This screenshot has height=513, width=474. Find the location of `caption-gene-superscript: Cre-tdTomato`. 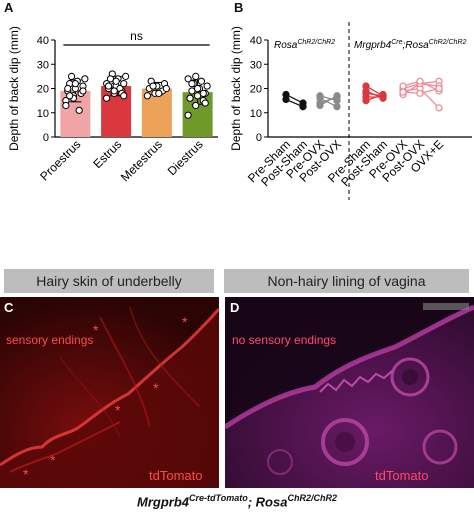

caption-gene-superscript: Cre-tdTomato is located at coordinates (218, 498).